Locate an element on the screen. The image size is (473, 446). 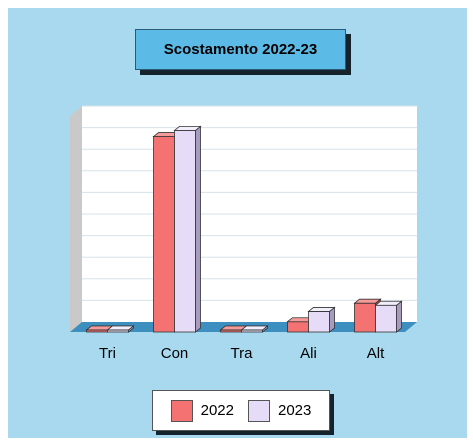
legend-label-2023: 2023 is located at coordinates (295, 410).